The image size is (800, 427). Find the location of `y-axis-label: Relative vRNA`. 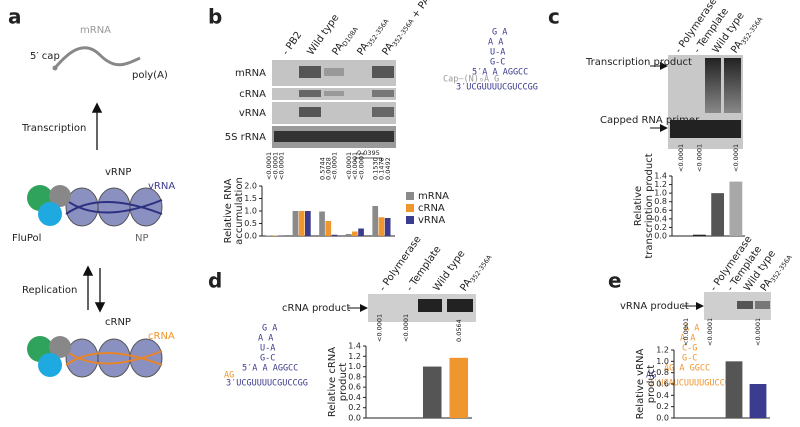

y-axis-label: Relative vRNA is located at coordinates (640, 383).